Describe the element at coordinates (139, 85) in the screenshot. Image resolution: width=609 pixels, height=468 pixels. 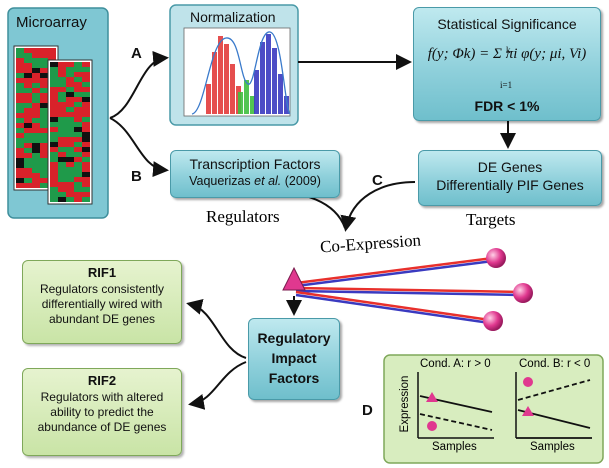
I see `arrow-a` at that location.